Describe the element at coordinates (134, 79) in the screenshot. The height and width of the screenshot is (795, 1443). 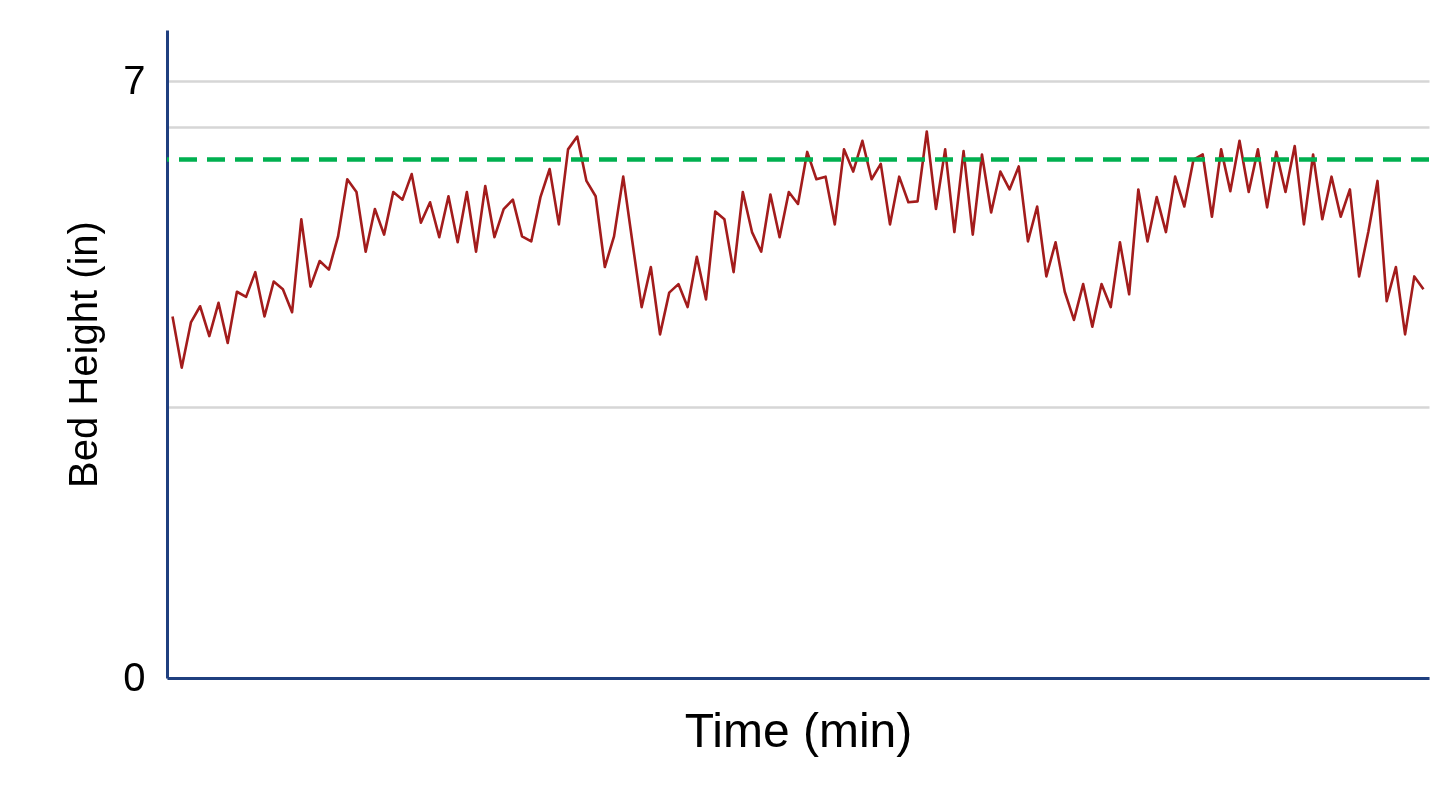
I see `y-tick-label: 7` at that location.